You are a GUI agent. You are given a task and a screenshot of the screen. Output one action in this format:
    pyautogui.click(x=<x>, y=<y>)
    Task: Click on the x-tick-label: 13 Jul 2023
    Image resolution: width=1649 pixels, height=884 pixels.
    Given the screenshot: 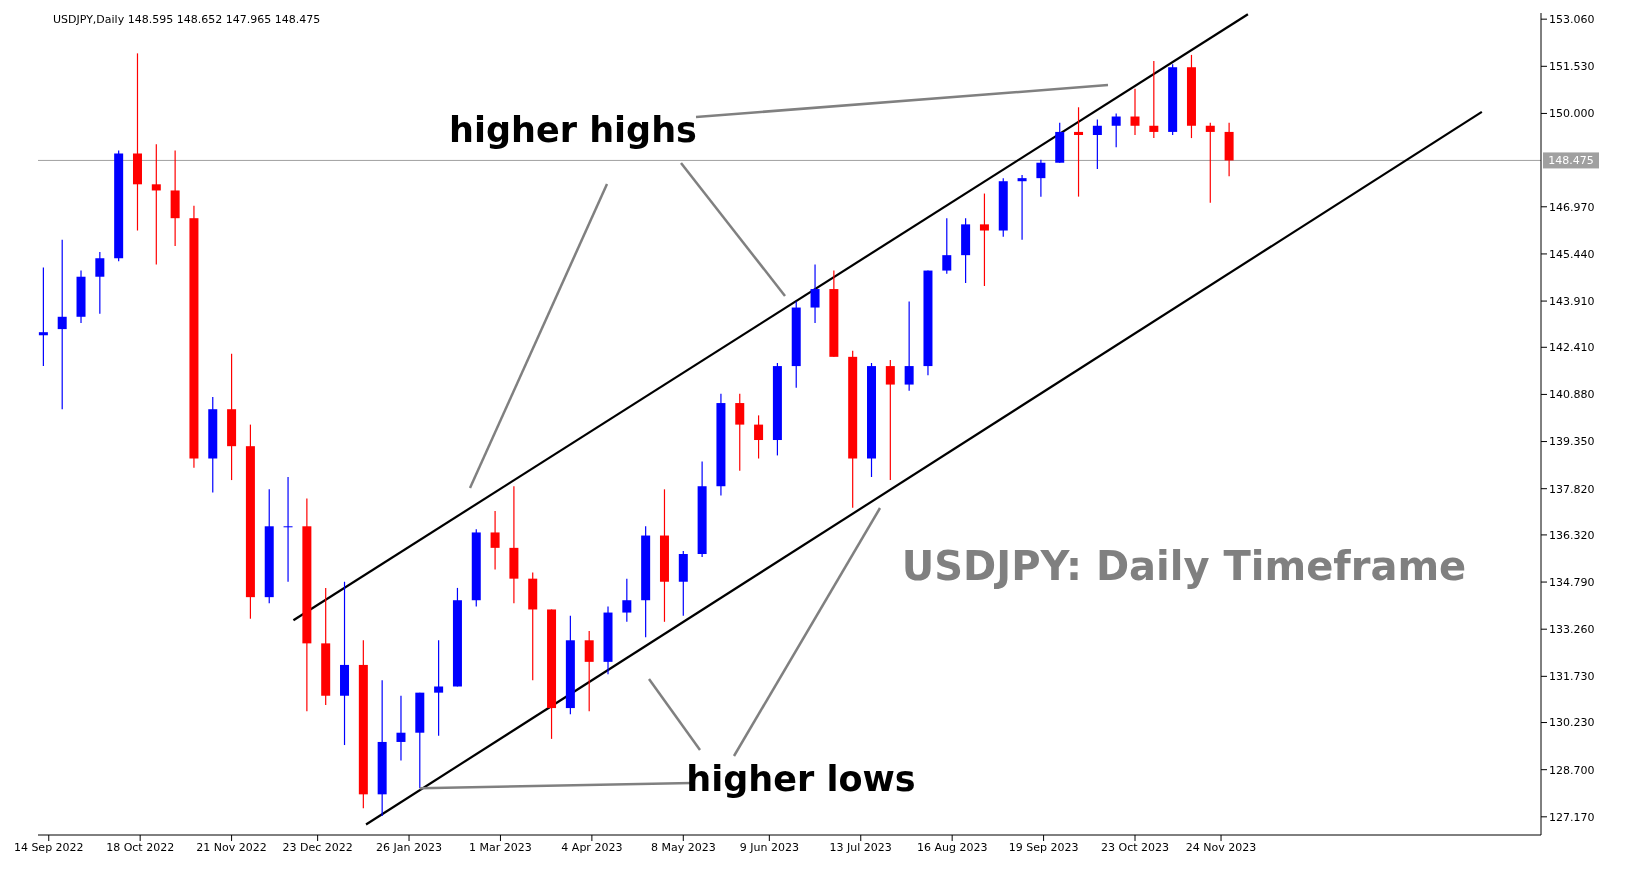 What is the action you would take?
    pyautogui.click(x=860, y=847)
    